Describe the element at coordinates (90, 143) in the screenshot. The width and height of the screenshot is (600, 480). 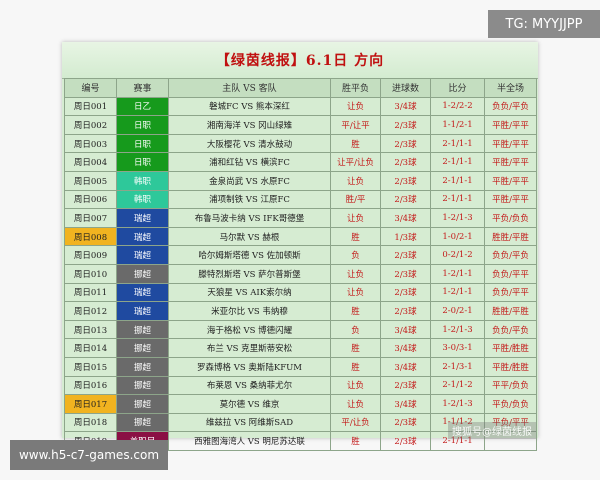
I see `cell-code: 周日003` at that location.